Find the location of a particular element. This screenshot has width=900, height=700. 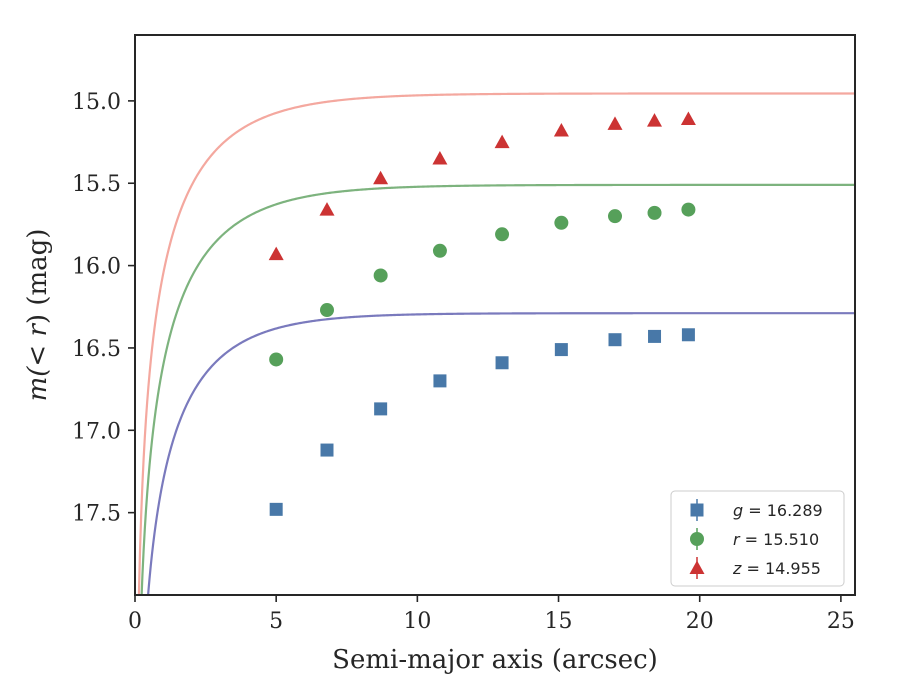

legend-label-z: z = 14.955 is located at coordinates (776, 568).